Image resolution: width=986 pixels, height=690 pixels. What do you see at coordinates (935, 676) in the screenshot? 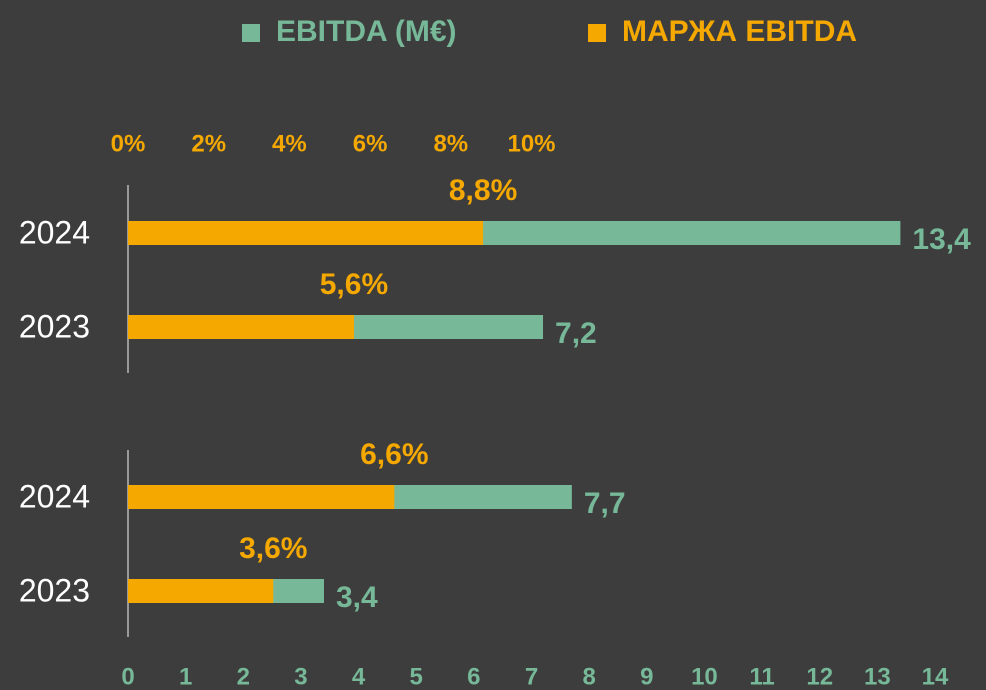
I see `x-tick-label: 14` at bounding box center [935, 676].